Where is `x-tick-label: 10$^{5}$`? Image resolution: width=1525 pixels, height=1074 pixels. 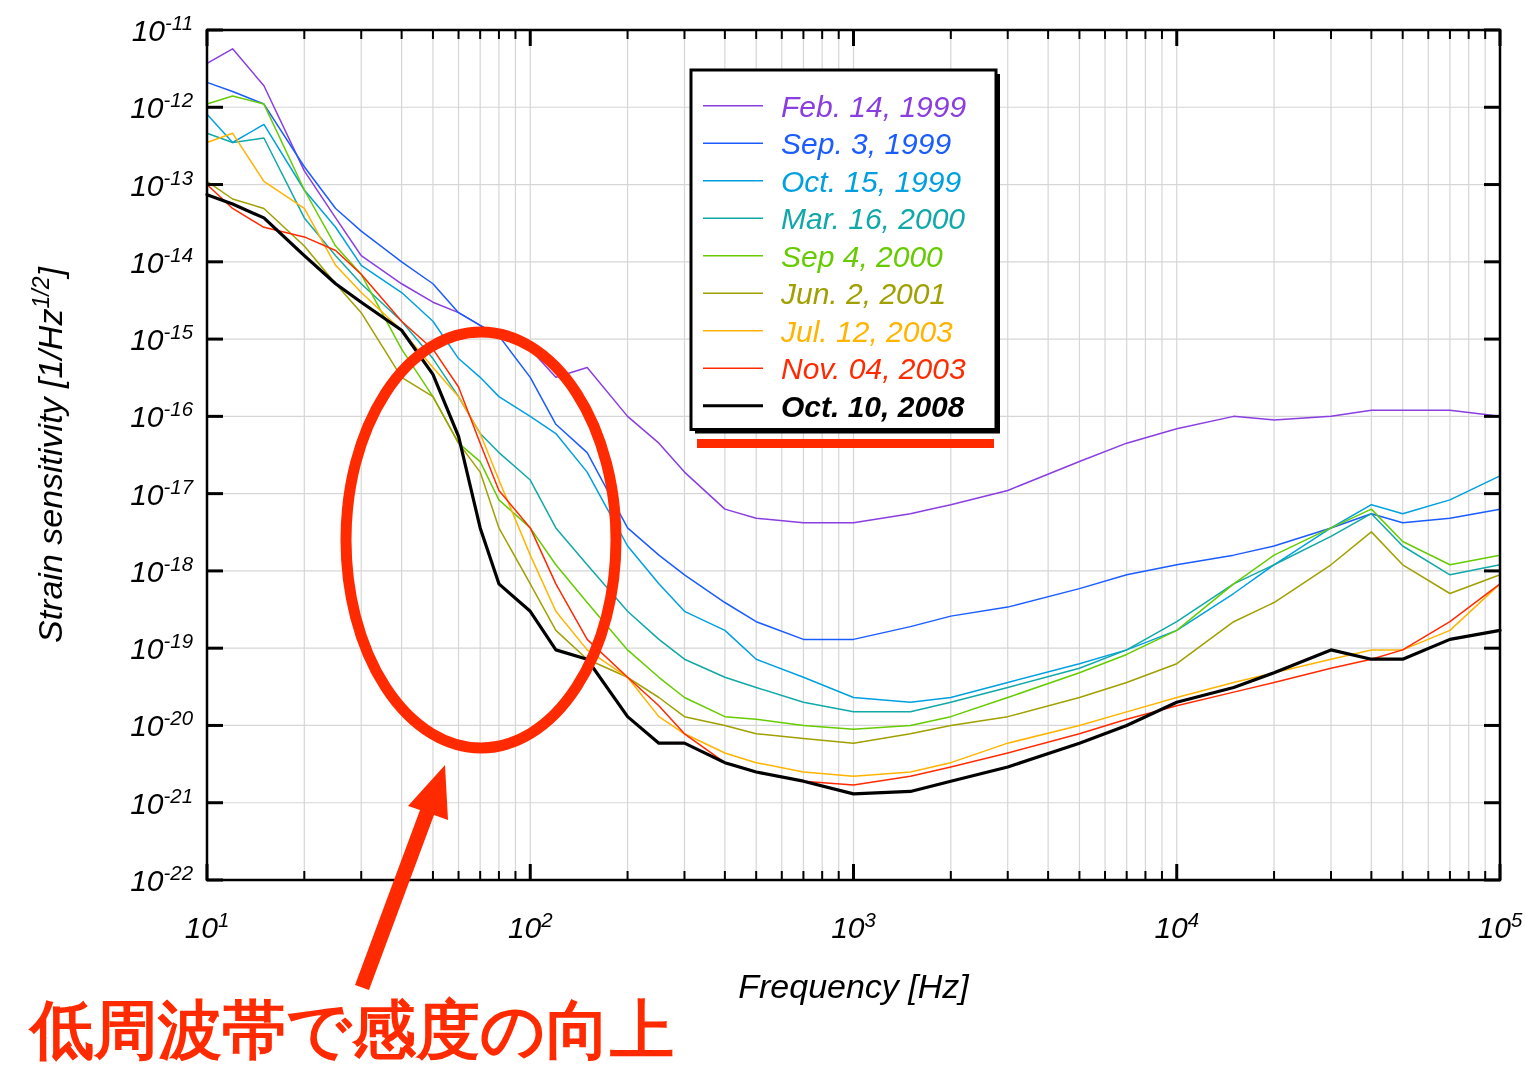
x-tick-label: 10$^{5}$ is located at coordinates (1500, 926).